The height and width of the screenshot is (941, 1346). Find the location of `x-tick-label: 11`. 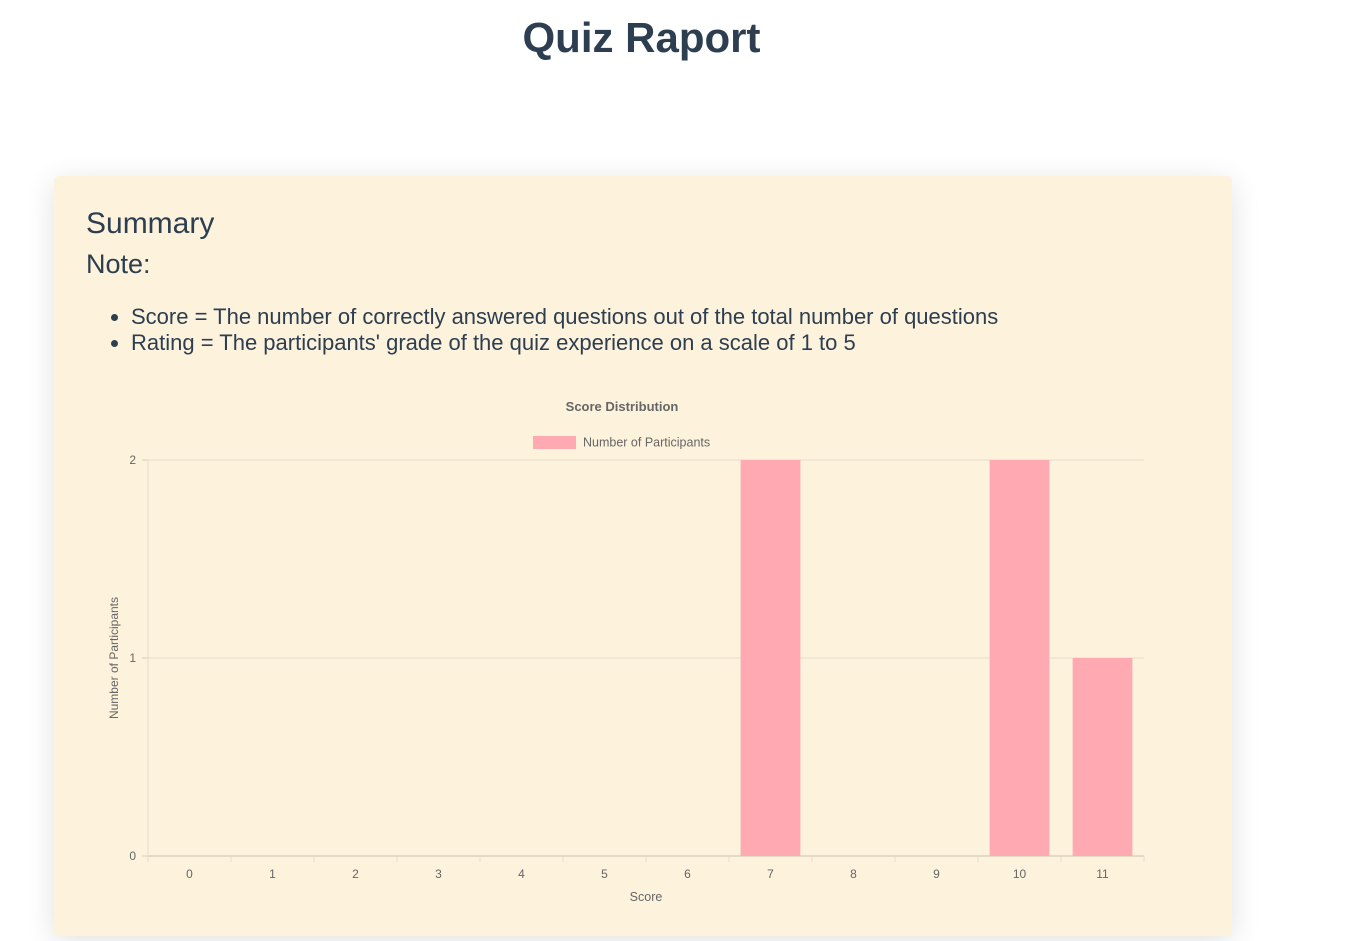

x-tick-label: 11 is located at coordinates (1102, 874).